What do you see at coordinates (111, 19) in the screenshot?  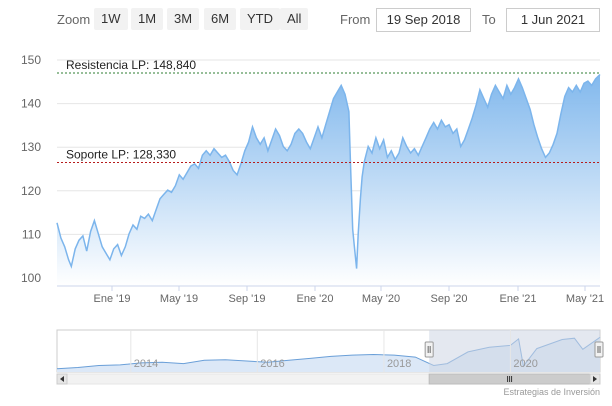 I see `zoom-button-1w: 1W` at bounding box center [111, 19].